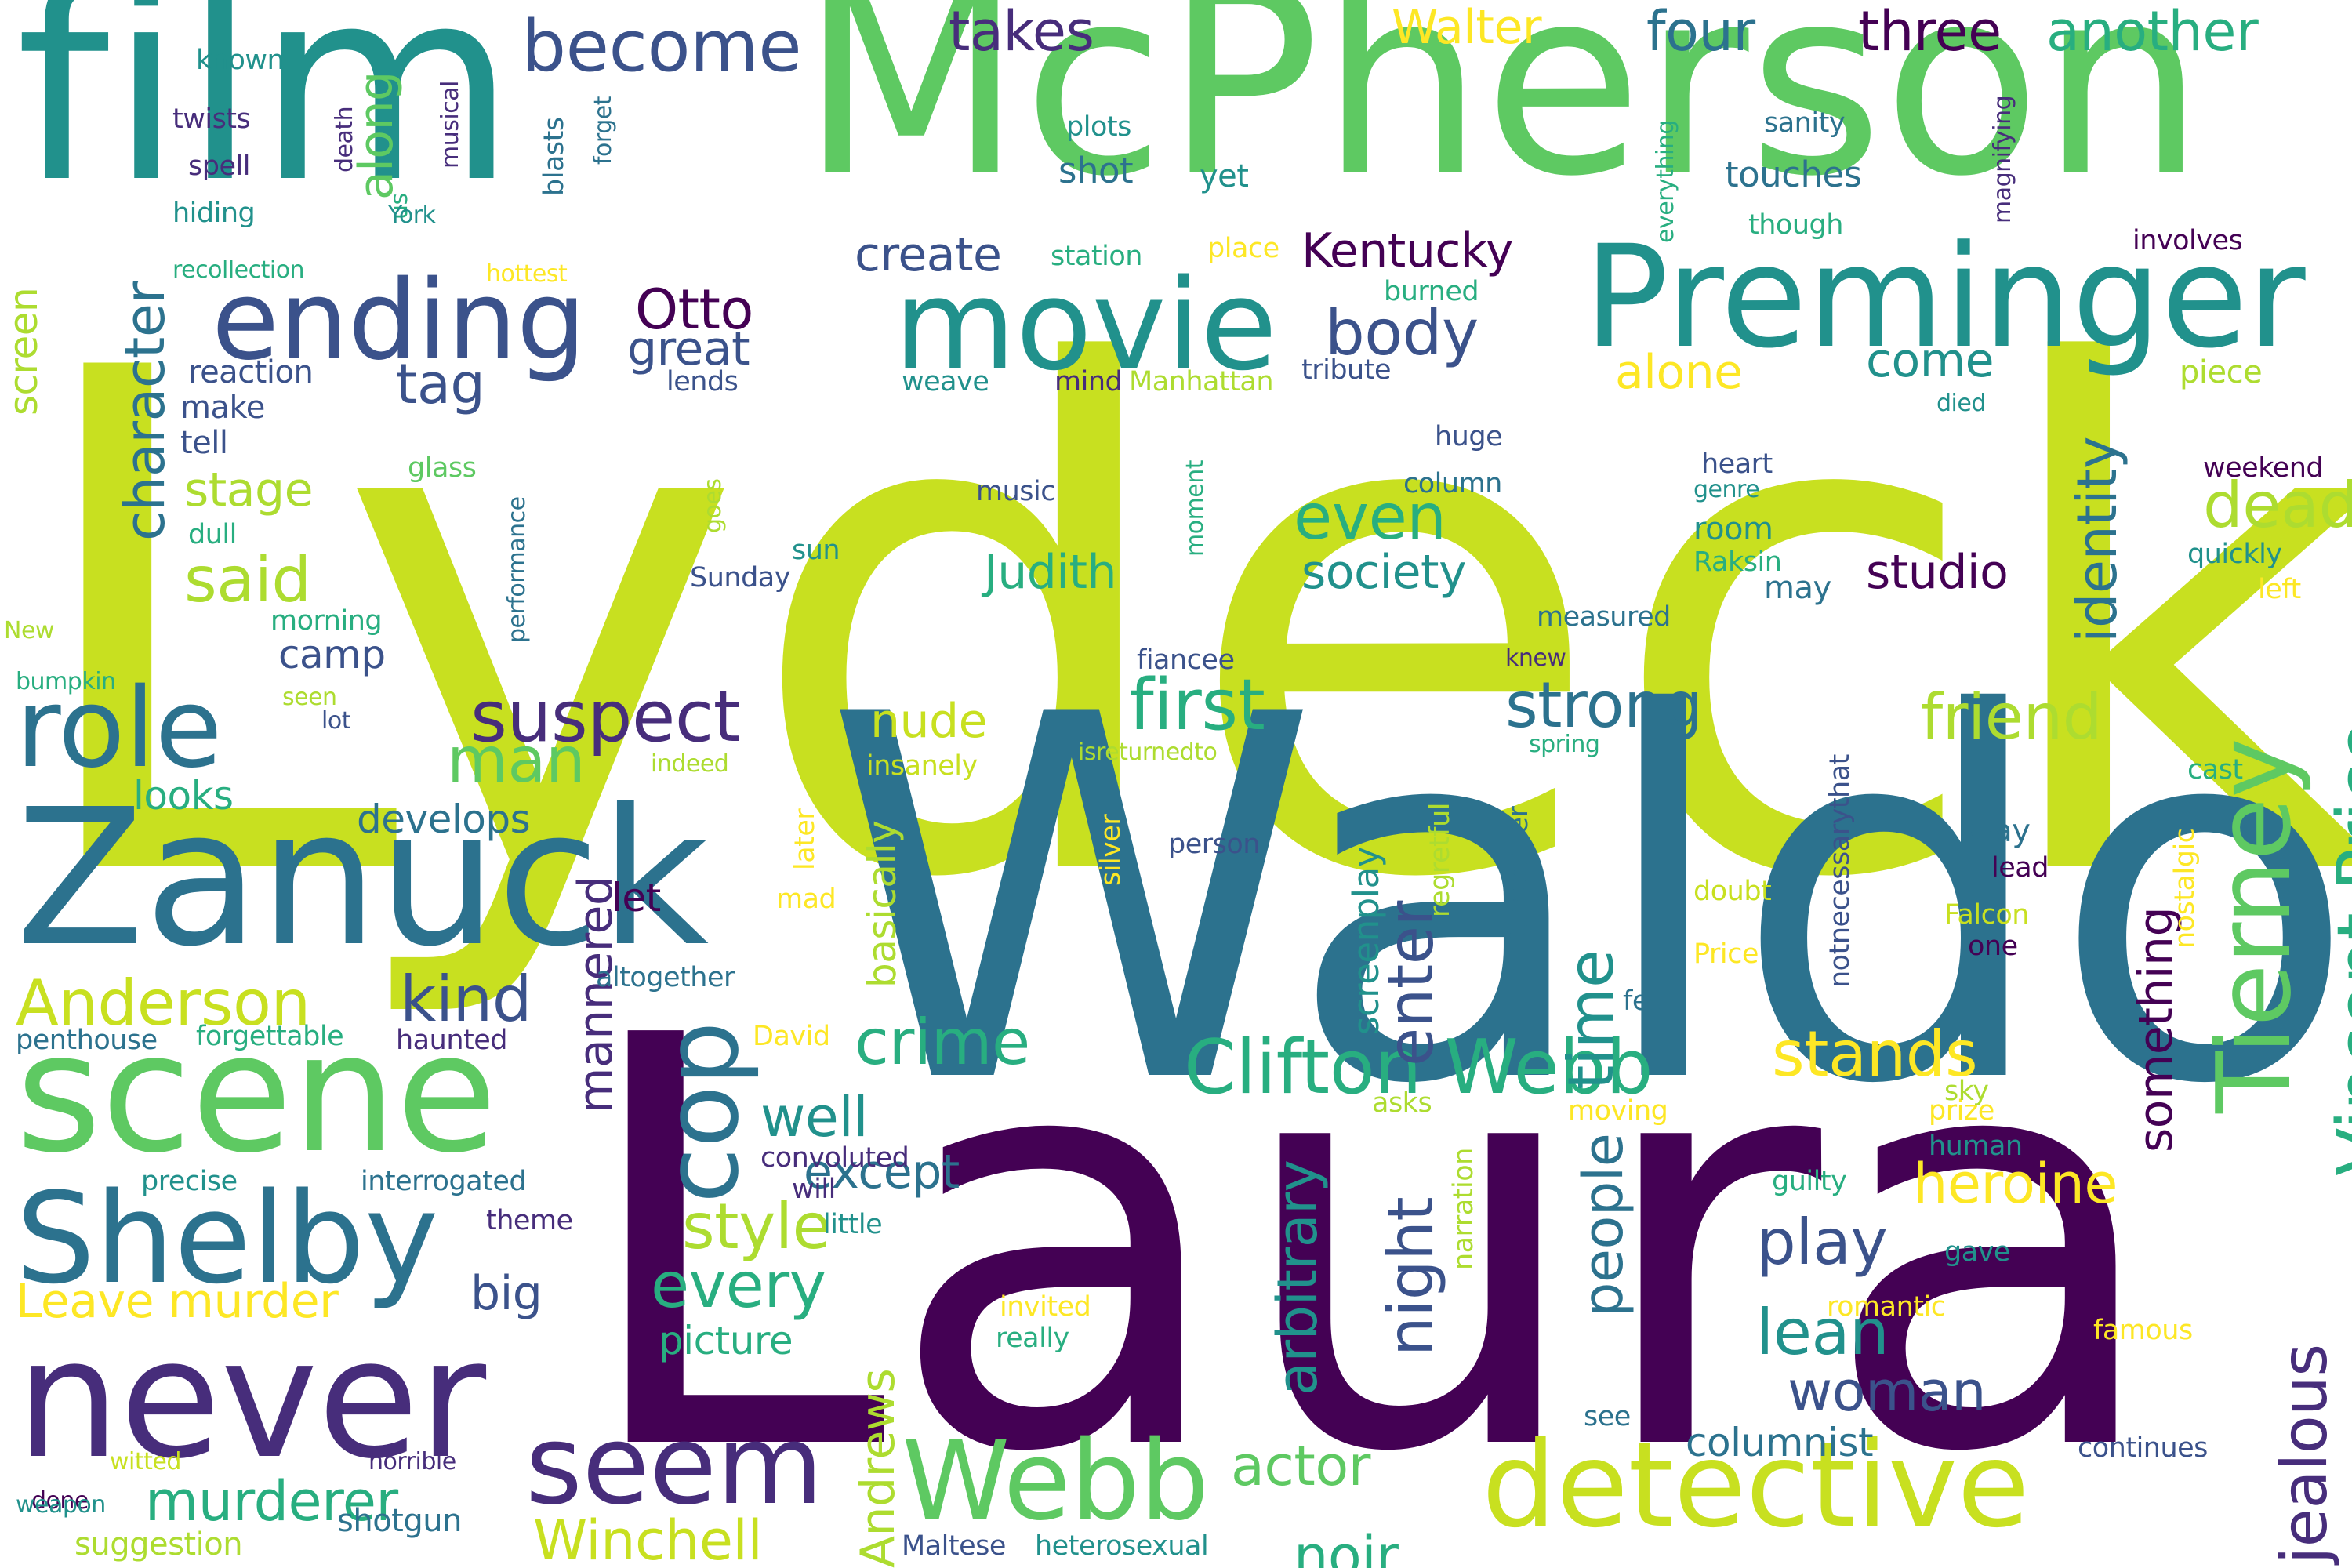 The height and width of the screenshot is (1568, 2352). What do you see at coordinates (636, 897) in the screenshot?
I see `cloud-word-let: let` at bounding box center [636, 897].